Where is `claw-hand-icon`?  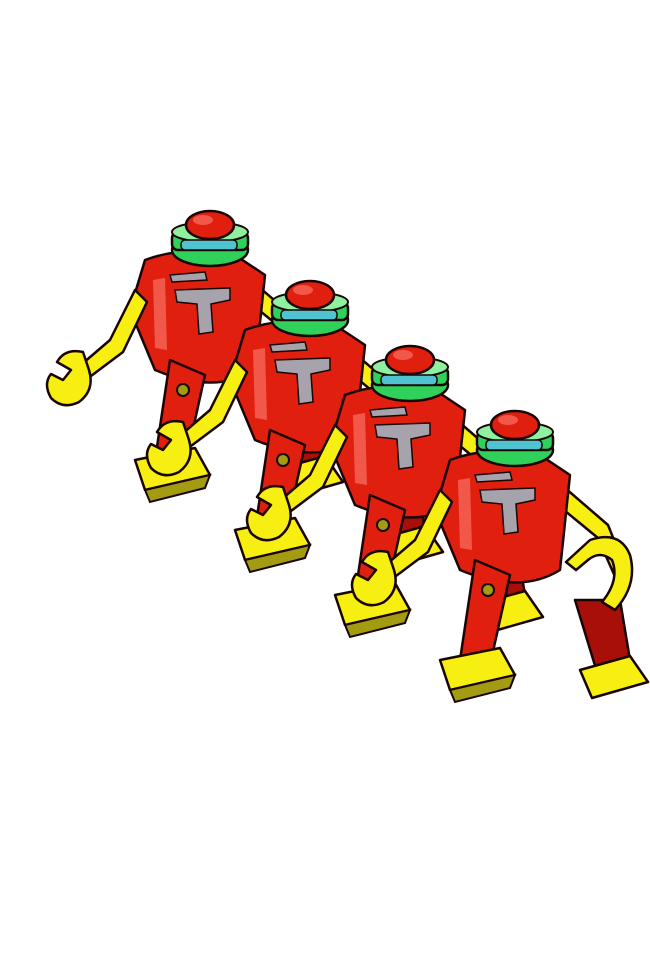
claw-hand-icon is located at coordinates (599, 573).